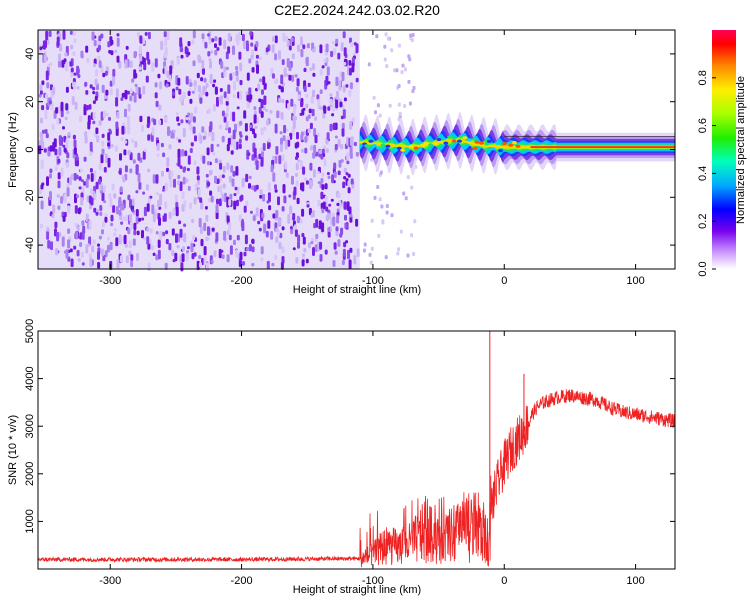 Image resolution: width=750 pixels, height=600 pixels. Describe the element at coordinates (504, 581) in the screenshot. I see `x-tick-label: 0` at that location.